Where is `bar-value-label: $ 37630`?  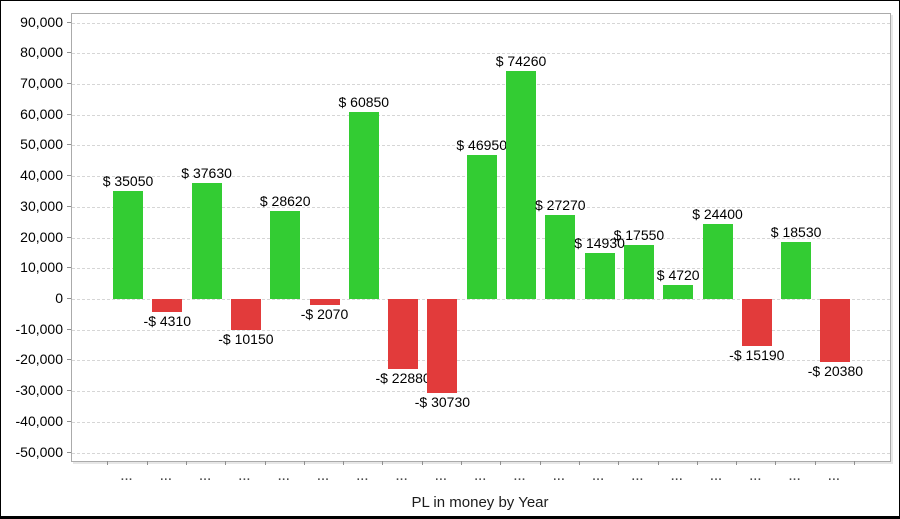
bar-value-label: $ 37630 is located at coordinates (206, 173).